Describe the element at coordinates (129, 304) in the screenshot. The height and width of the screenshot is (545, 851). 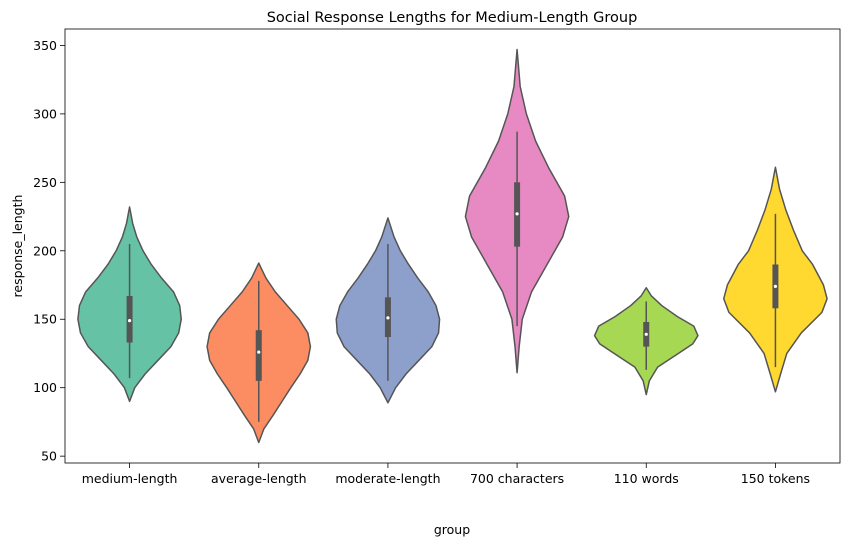
I see `violin-medium-length` at that location.